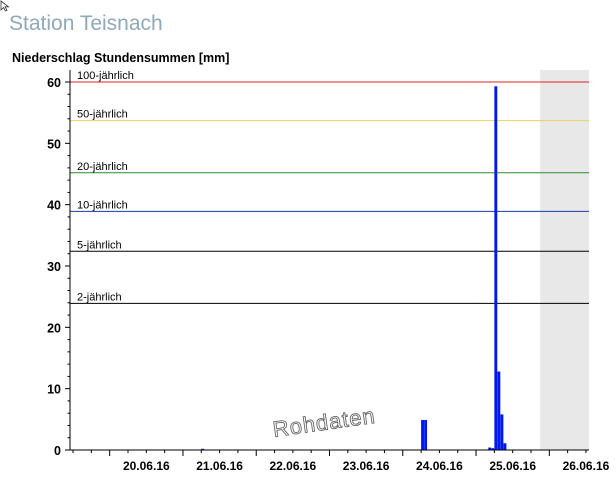 The width and height of the screenshot is (616, 491). I want to click on y-tick-label-2: 20, so click(54, 328).